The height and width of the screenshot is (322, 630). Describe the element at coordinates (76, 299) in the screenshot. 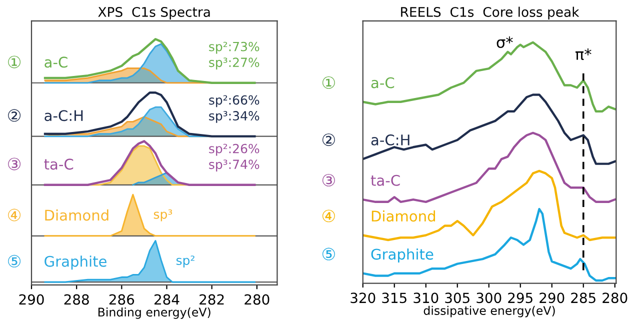

I see `x-tick-label: 288` at that location.